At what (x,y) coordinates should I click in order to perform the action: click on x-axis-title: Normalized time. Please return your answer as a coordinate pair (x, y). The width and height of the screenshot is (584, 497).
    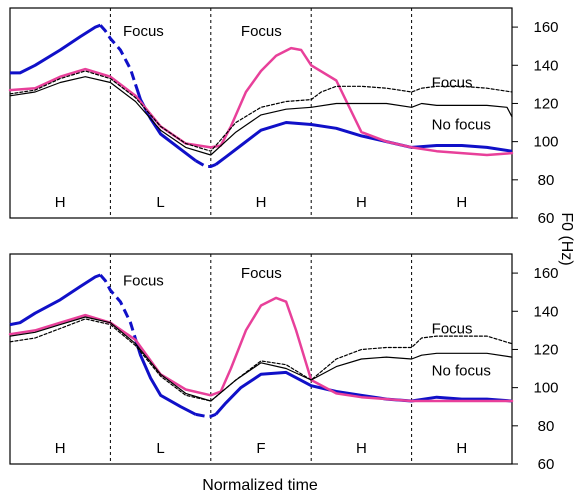
    Looking at the image, I should click on (260, 485).